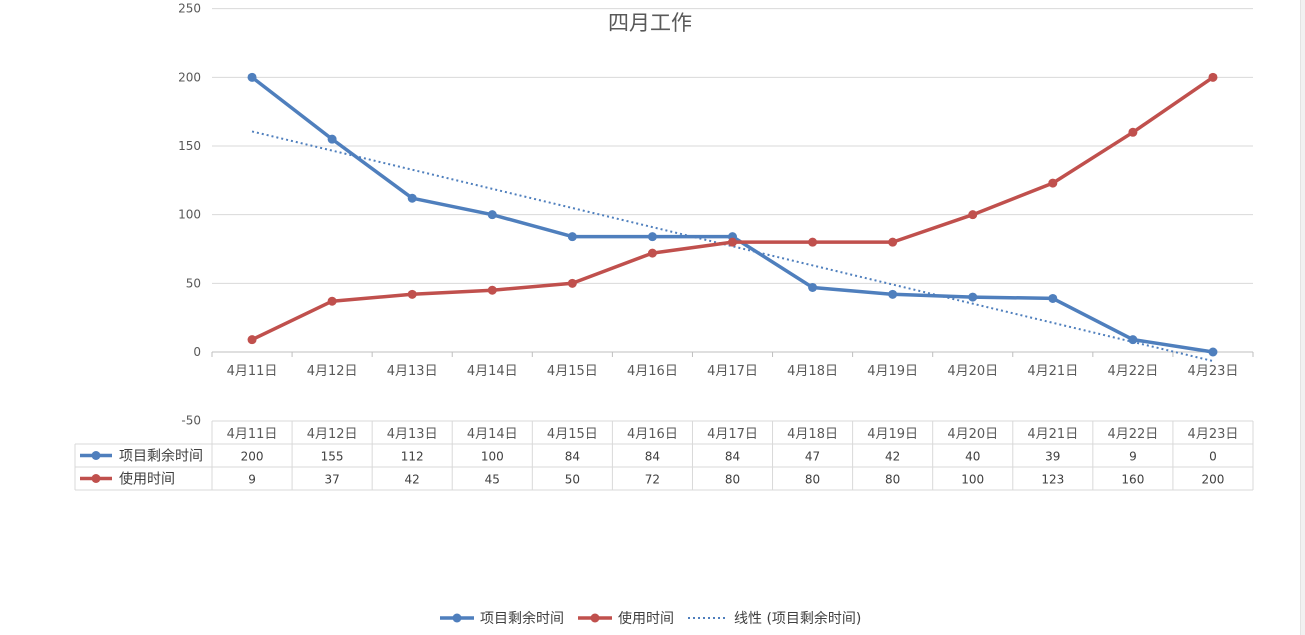  I want to click on table-header-cell: 4月13日, so click(412, 434).